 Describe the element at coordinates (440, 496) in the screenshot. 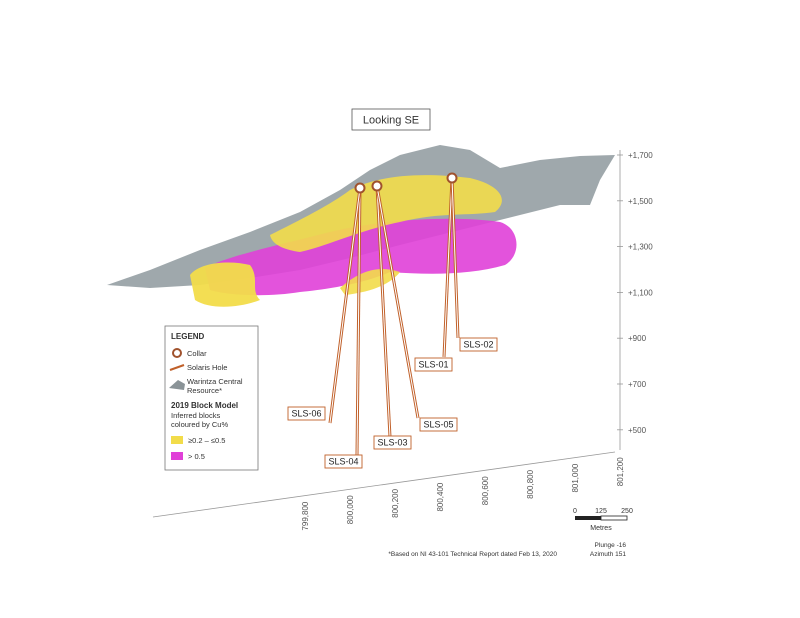

I see `easting-label: 800,400` at that location.